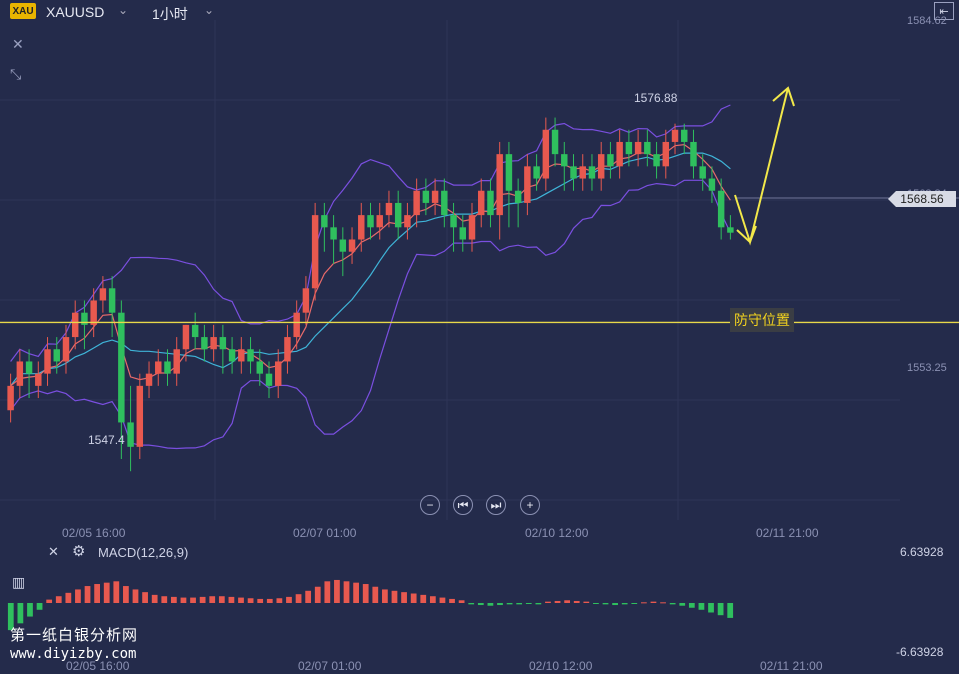 The height and width of the screenshot is (674, 959). Describe the element at coordinates (787, 533) in the screenshot. I see `time-tick: 02/11 21:00` at that location.